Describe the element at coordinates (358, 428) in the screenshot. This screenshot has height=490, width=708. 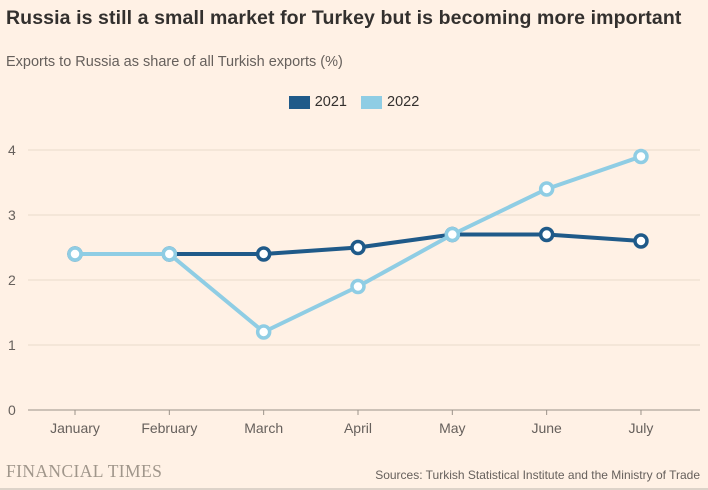
I see `x-tick-label: April` at that location.